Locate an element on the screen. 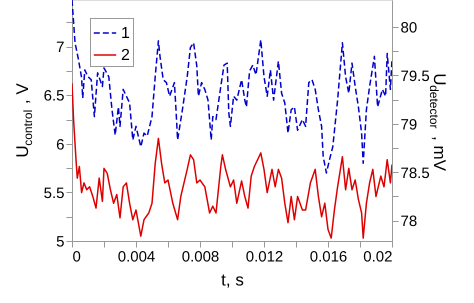 The width and height of the screenshot is (474, 303). legend-label: 1 is located at coordinates (125, 33).